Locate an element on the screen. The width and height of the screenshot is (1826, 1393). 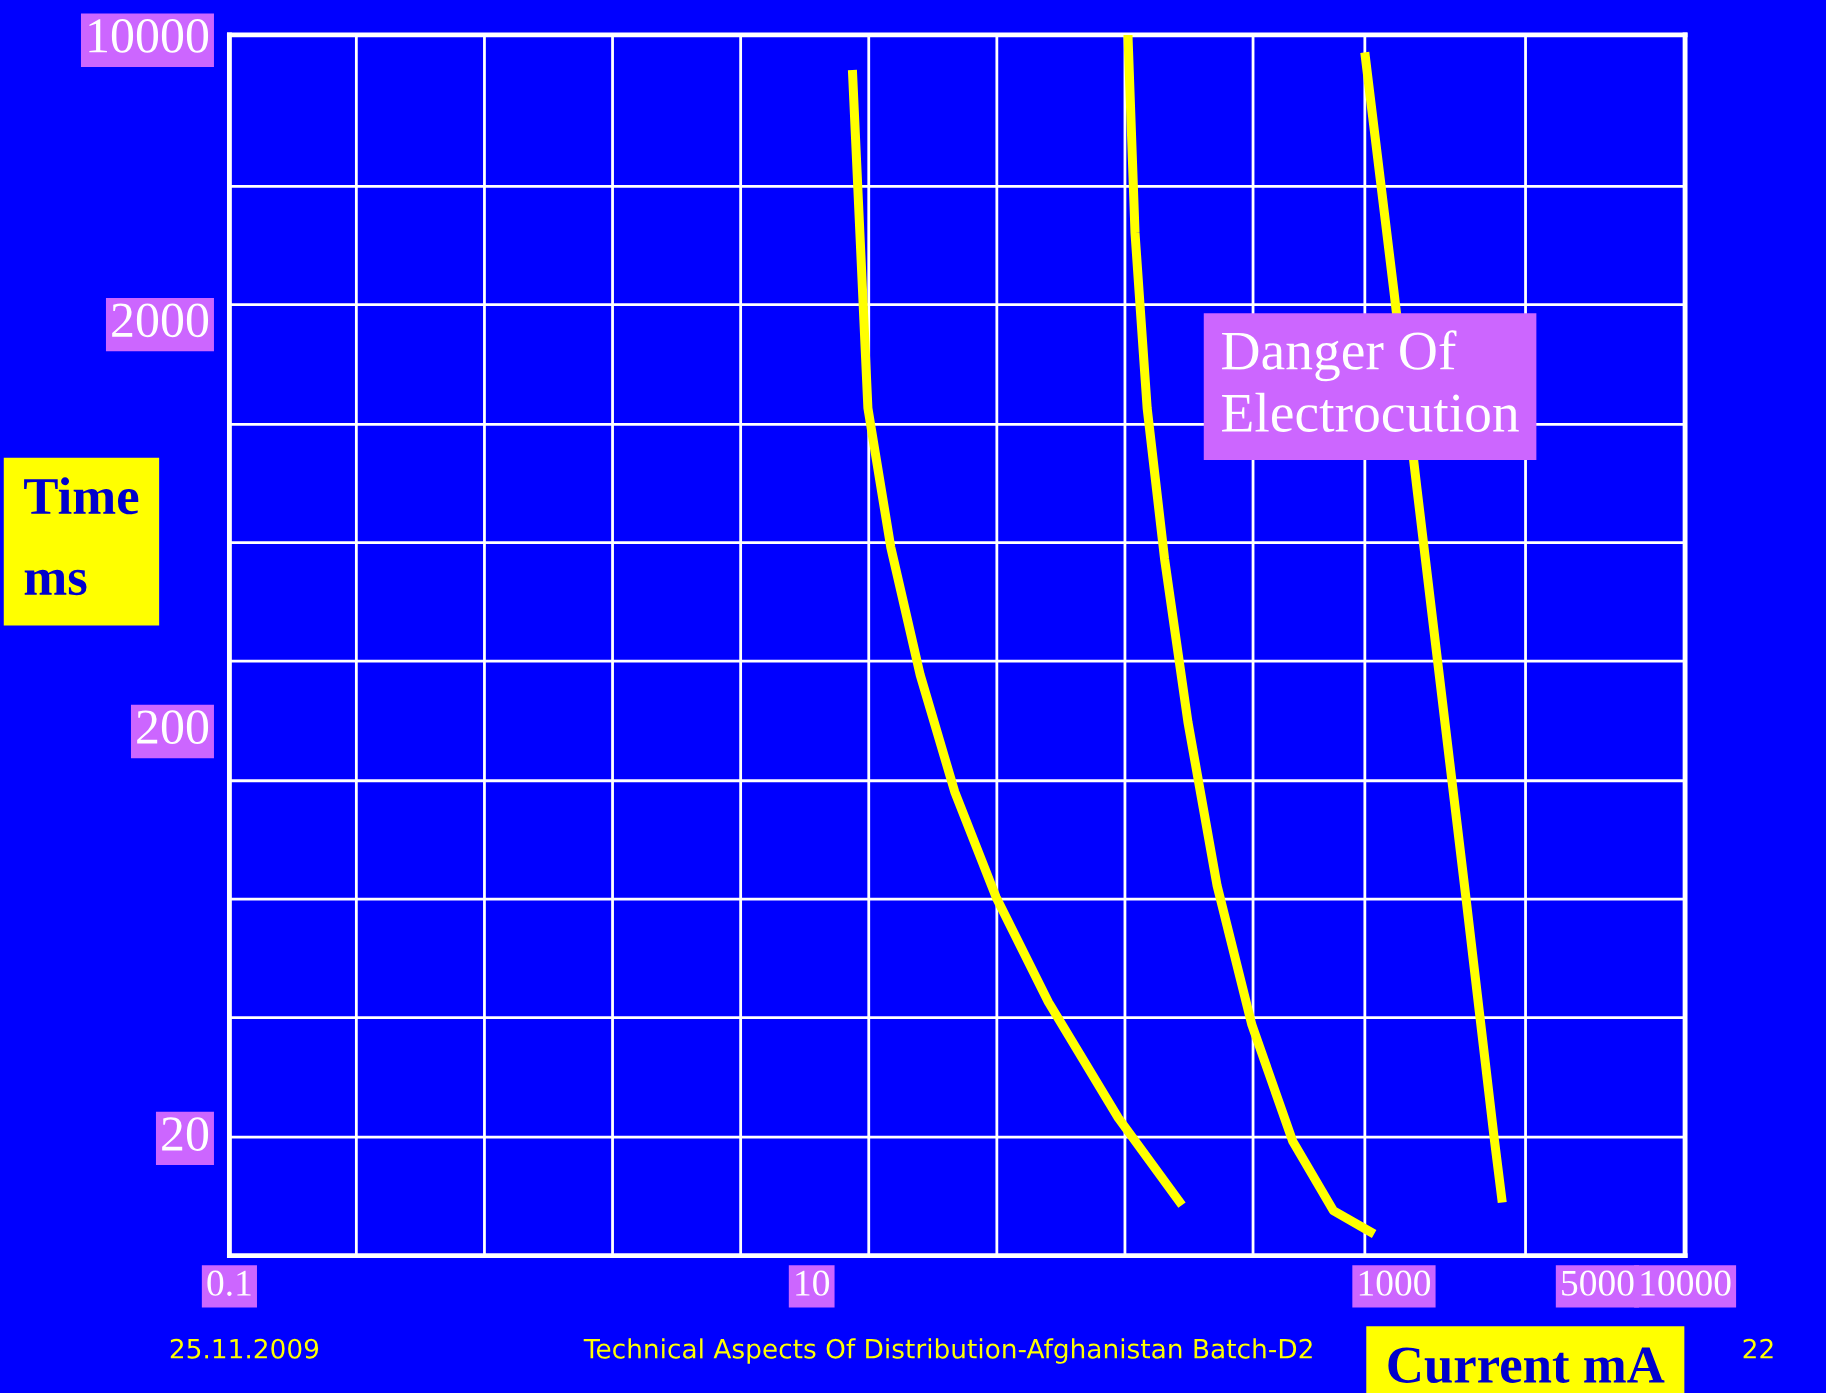
y-tick-label: 20 is located at coordinates (185, 1134).